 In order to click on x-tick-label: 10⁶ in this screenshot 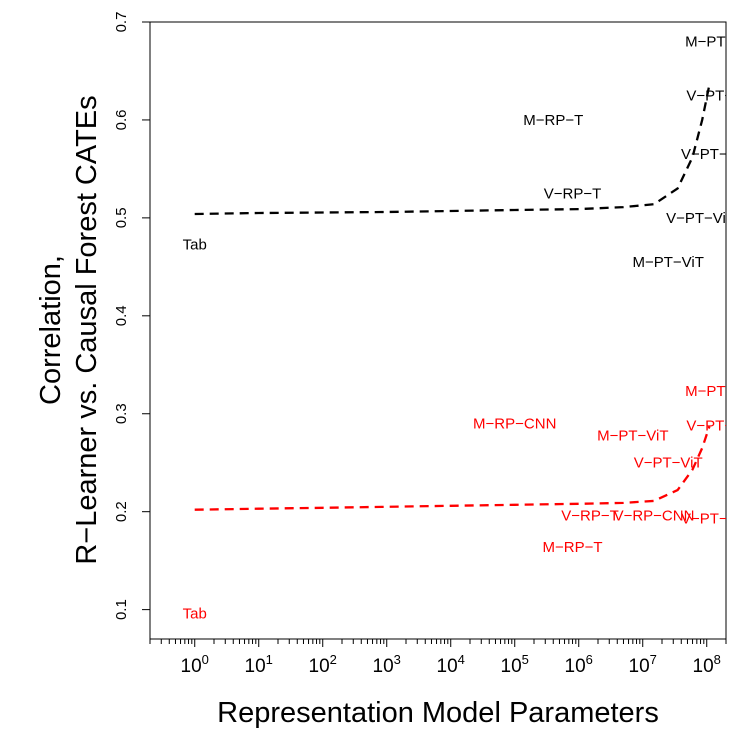, I will do `click(579, 664)`.